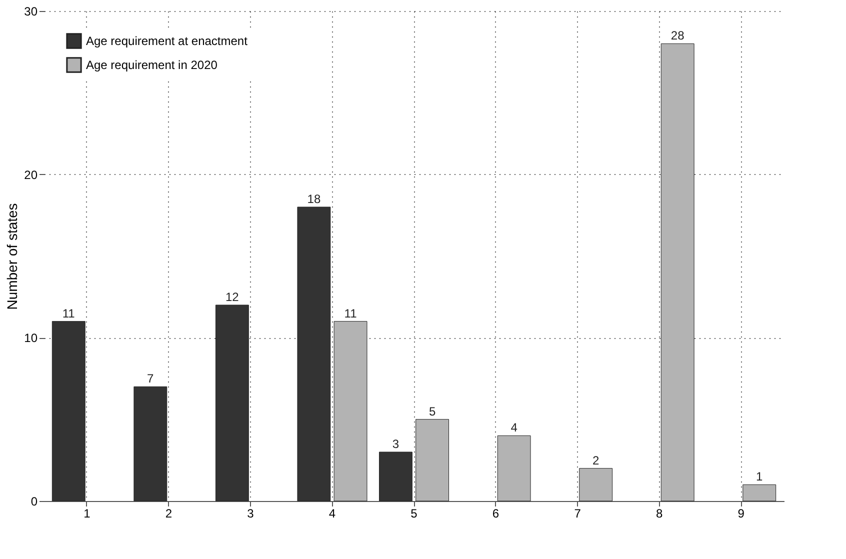 The height and width of the screenshot is (559, 846). What do you see at coordinates (314, 199) in the screenshot?
I see `data-label: 18` at bounding box center [314, 199].